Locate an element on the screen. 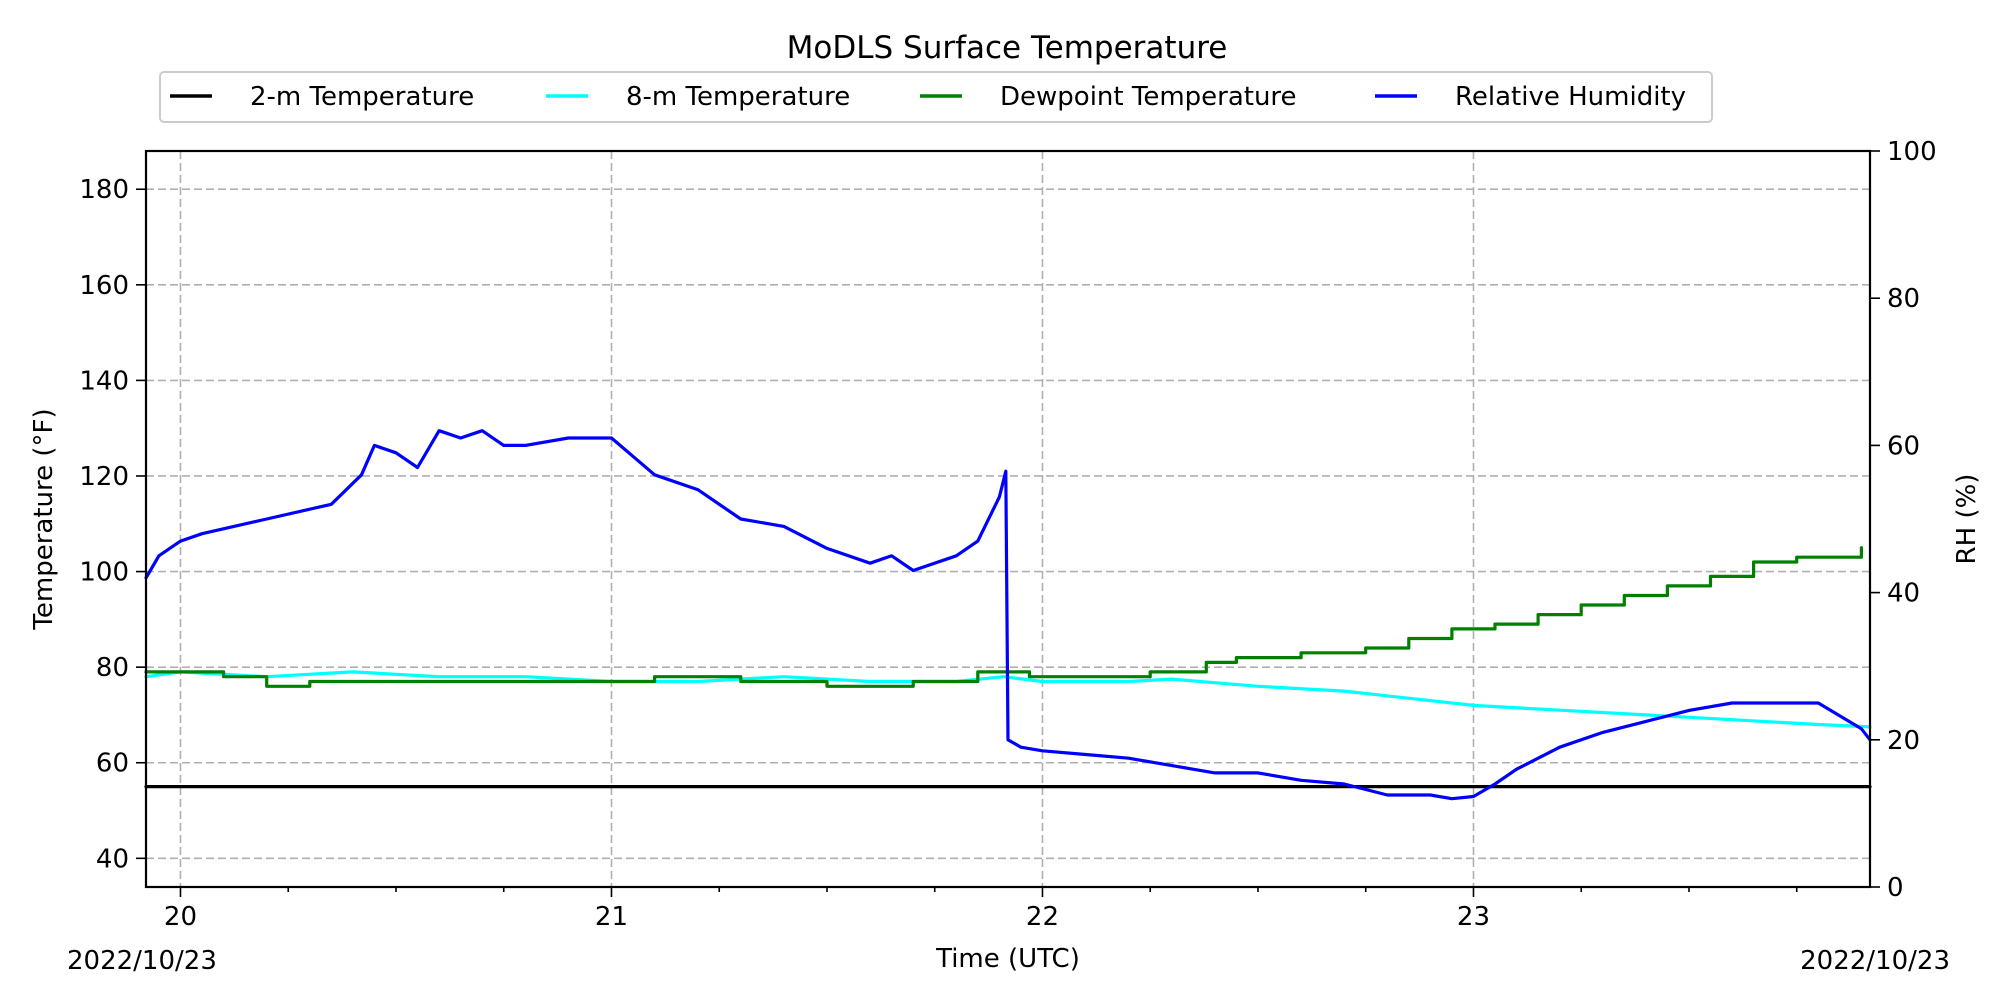  y-tick-label: 160 is located at coordinates (104, 286).